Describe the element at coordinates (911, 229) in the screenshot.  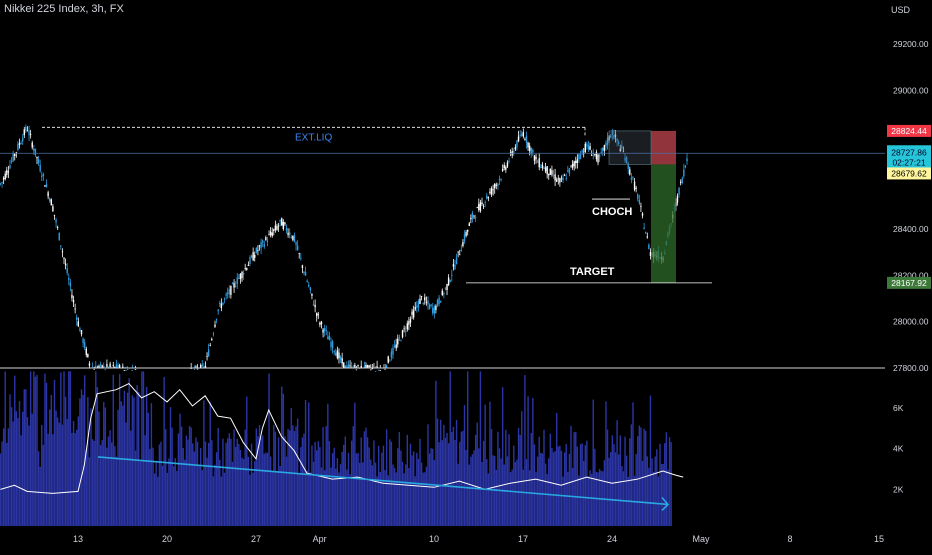
I see `price-axis-tick: 28400.00` at that location.